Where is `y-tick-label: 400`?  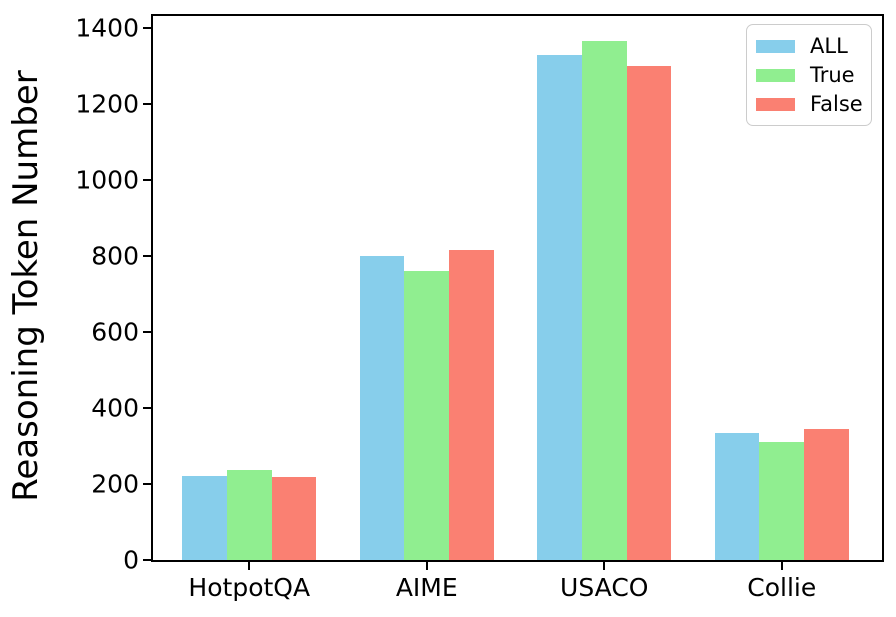
y-tick-label: 400 is located at coordinates (115, 408).